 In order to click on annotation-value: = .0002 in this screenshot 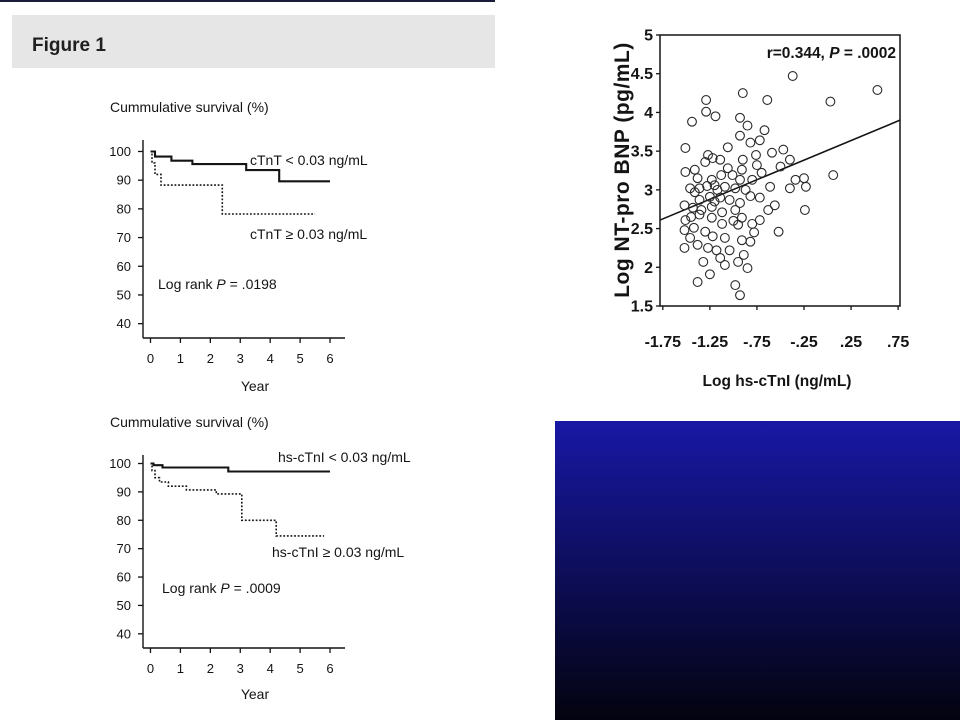, I will do `click(870, 53)`.